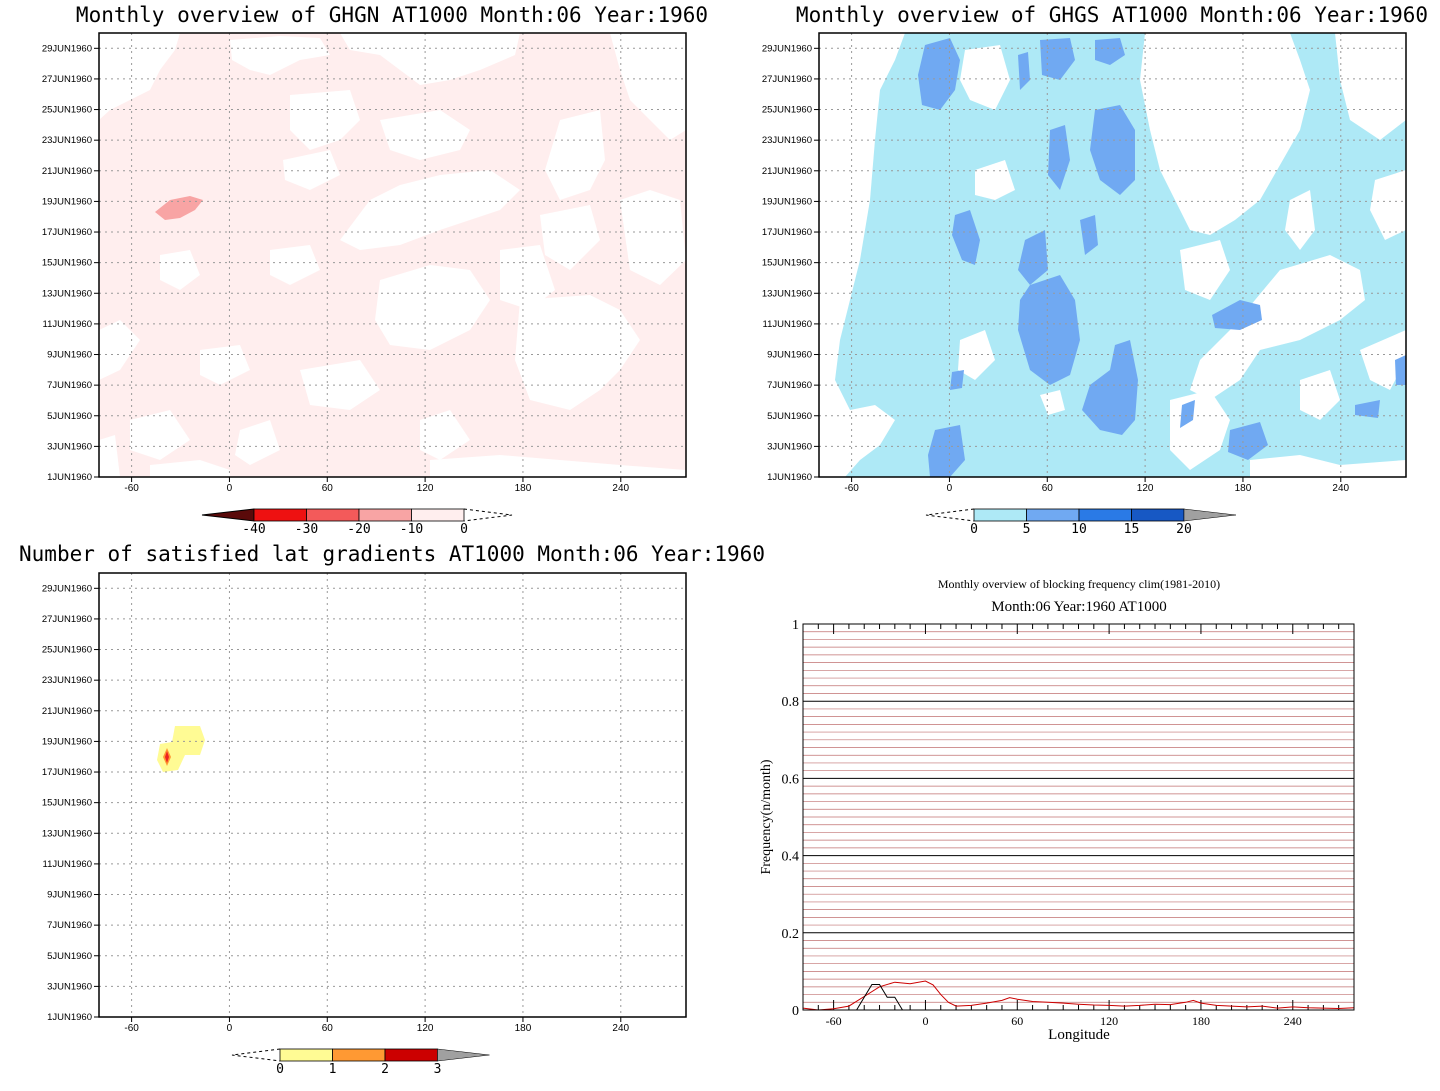 This screenshot has width=1440, height=1091. What do you see at coordinates (1017, 1021) in the screenshot?
I see `line-chart-x-tick-label: 60` at bounding box center [1017, 1021].